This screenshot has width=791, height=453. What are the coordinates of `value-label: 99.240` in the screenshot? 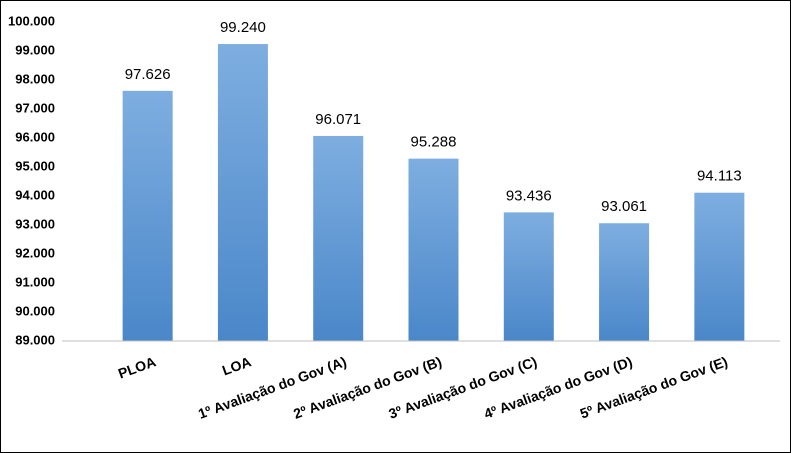 It's located at (243, 27).